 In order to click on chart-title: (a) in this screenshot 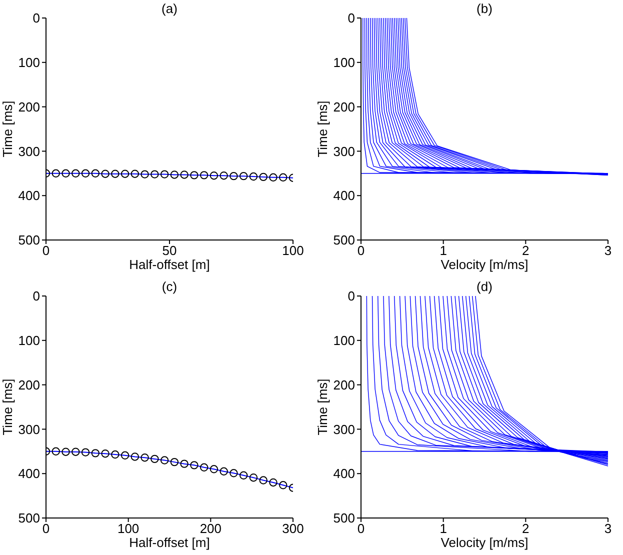, I will do `click(169, 8)`.